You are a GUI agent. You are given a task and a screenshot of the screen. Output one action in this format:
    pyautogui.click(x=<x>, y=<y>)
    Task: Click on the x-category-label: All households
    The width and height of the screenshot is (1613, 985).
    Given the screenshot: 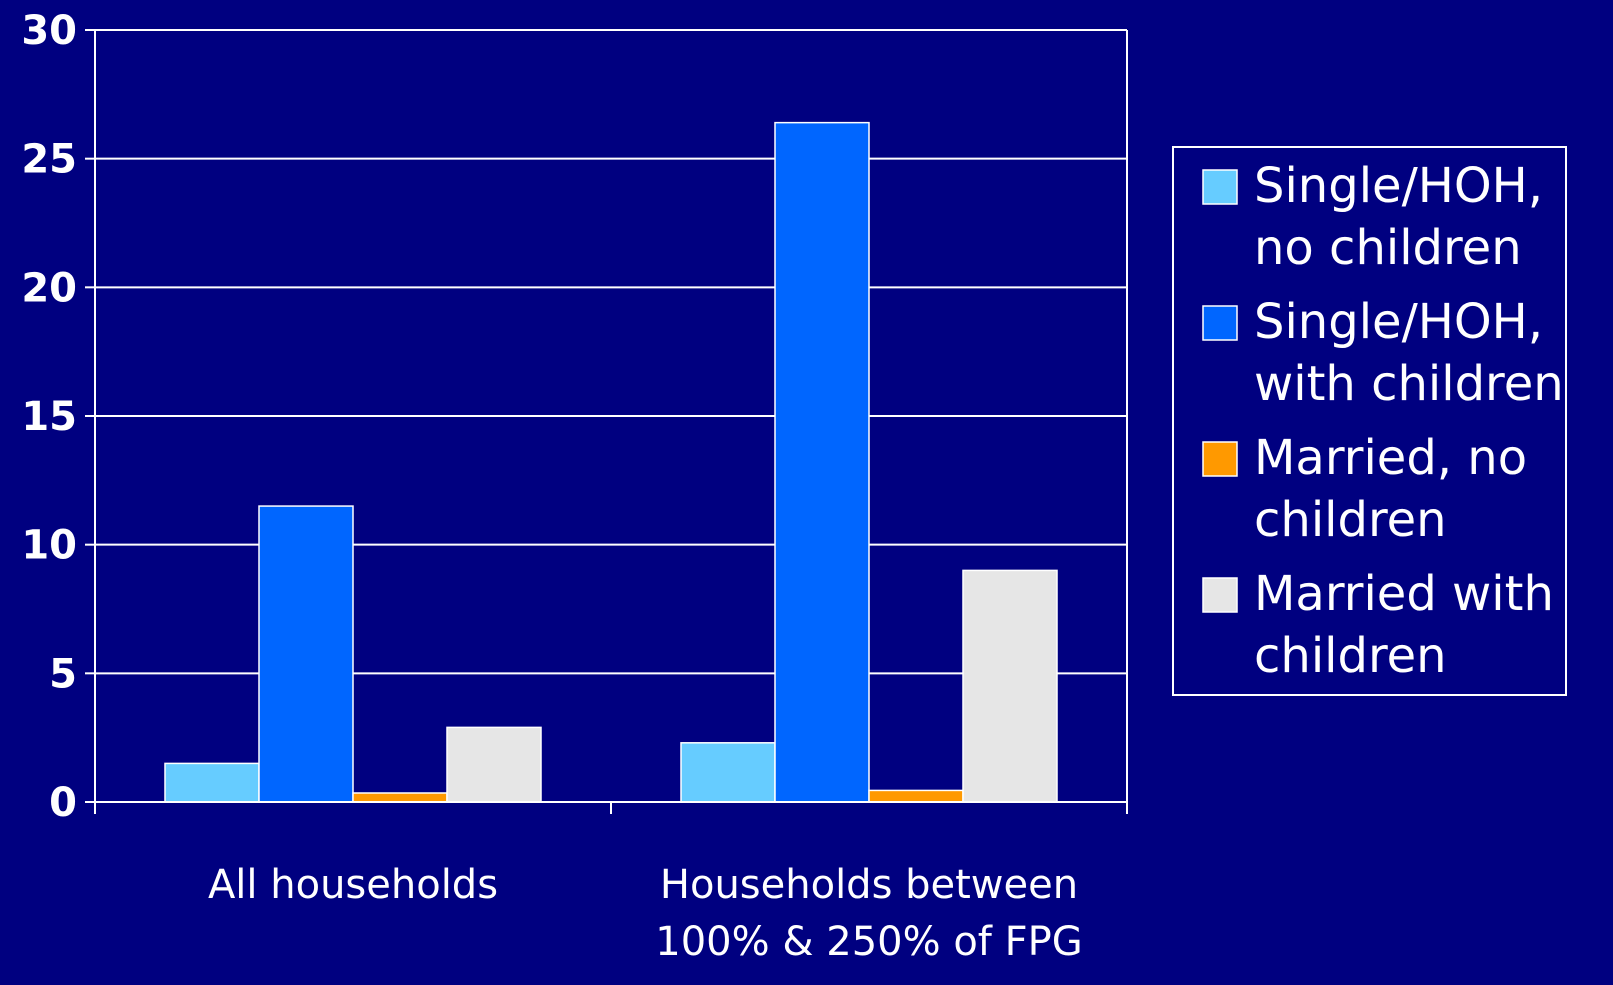 What is the action you would take?
    pyautogui.click(x=353, y=885)
    